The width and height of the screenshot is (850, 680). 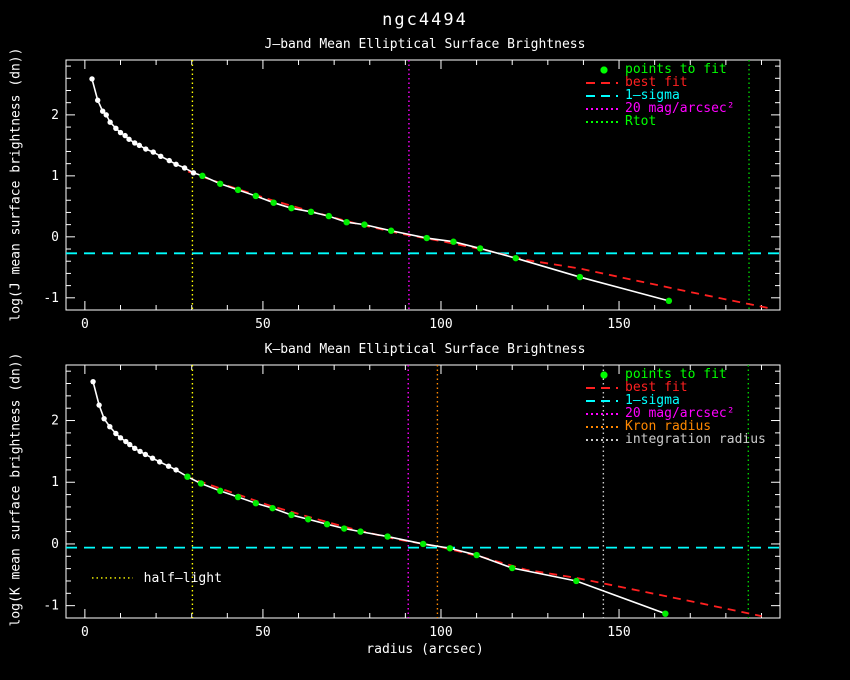 I want to click on legend-item-kron-radius: Kron radius, so click(x=676, y=426).